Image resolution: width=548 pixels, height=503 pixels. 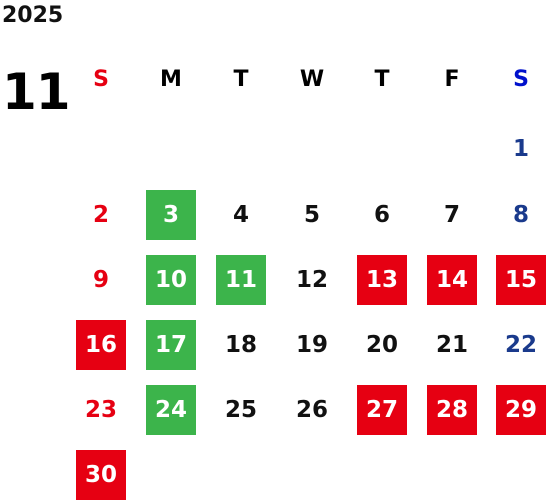 What do you see at coordinates (381, 345) in the screenshot?
I see `calendar-day: 20` at bounding box center [381, 345].